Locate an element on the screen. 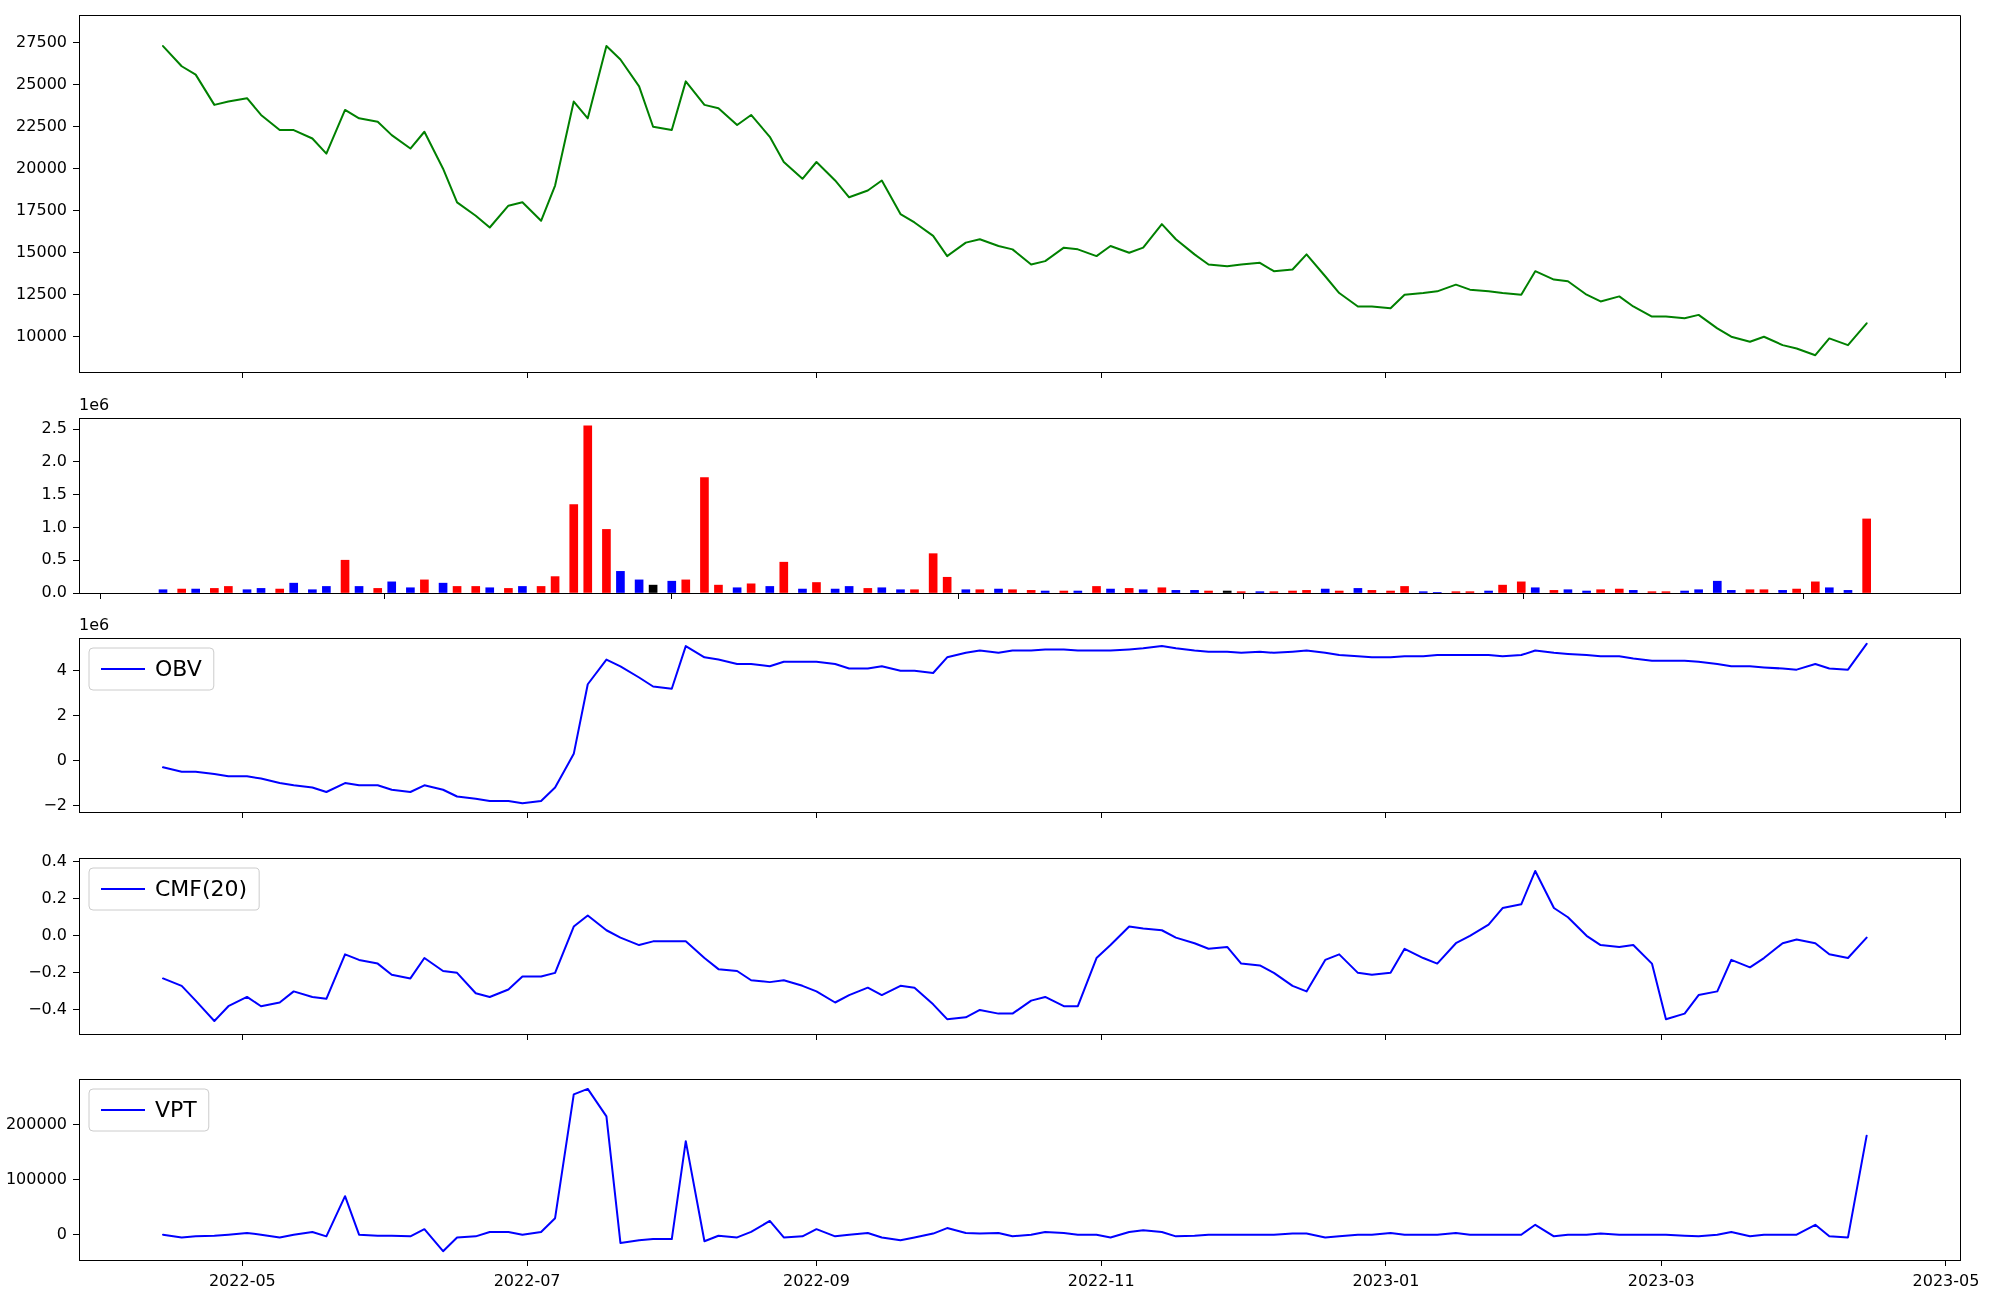 This screenshot has width=2000, height=1300. y-tick-label: 0.2 is located at coordinates (54, 897).